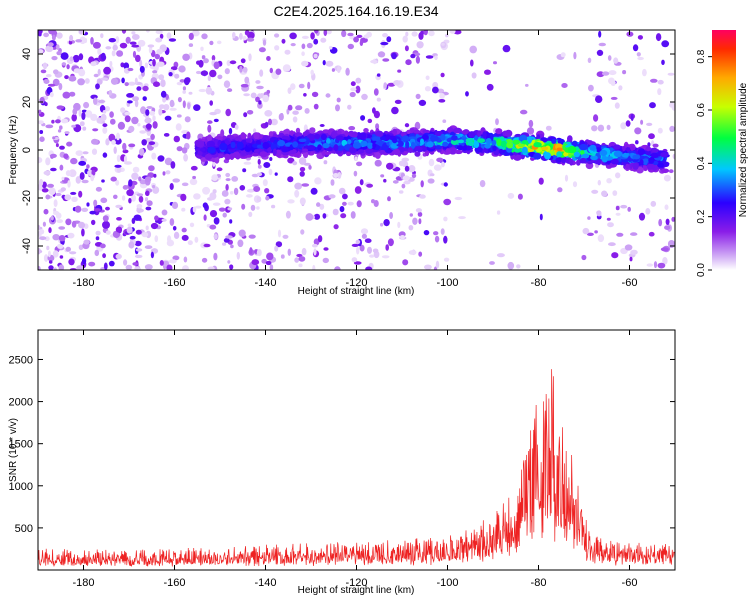  What do you see at coordinates (356, 590) in the screenshot?
I see `snr-x-axis-label: Height of straight line (km)` at bounding box center [356, 590].